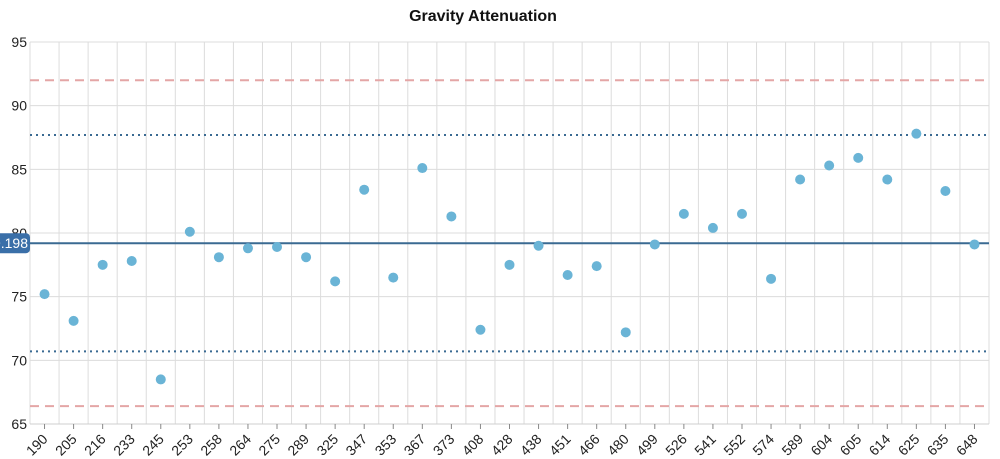  I want to click on x-tick-label: 367, so click(415, 445).